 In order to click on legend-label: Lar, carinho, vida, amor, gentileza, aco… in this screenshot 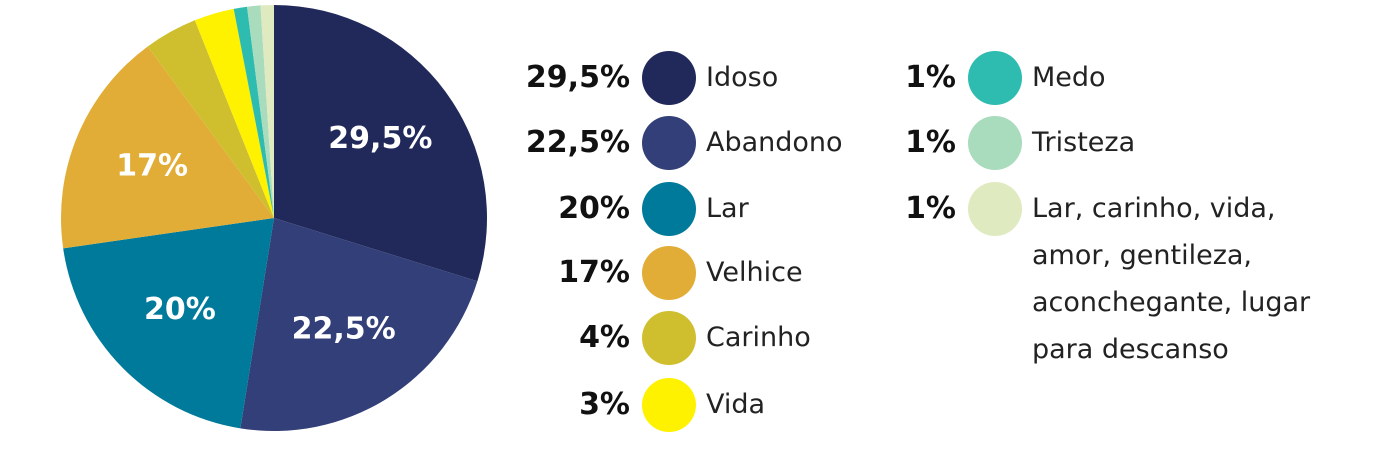, I will do `click(1171, 279)`.